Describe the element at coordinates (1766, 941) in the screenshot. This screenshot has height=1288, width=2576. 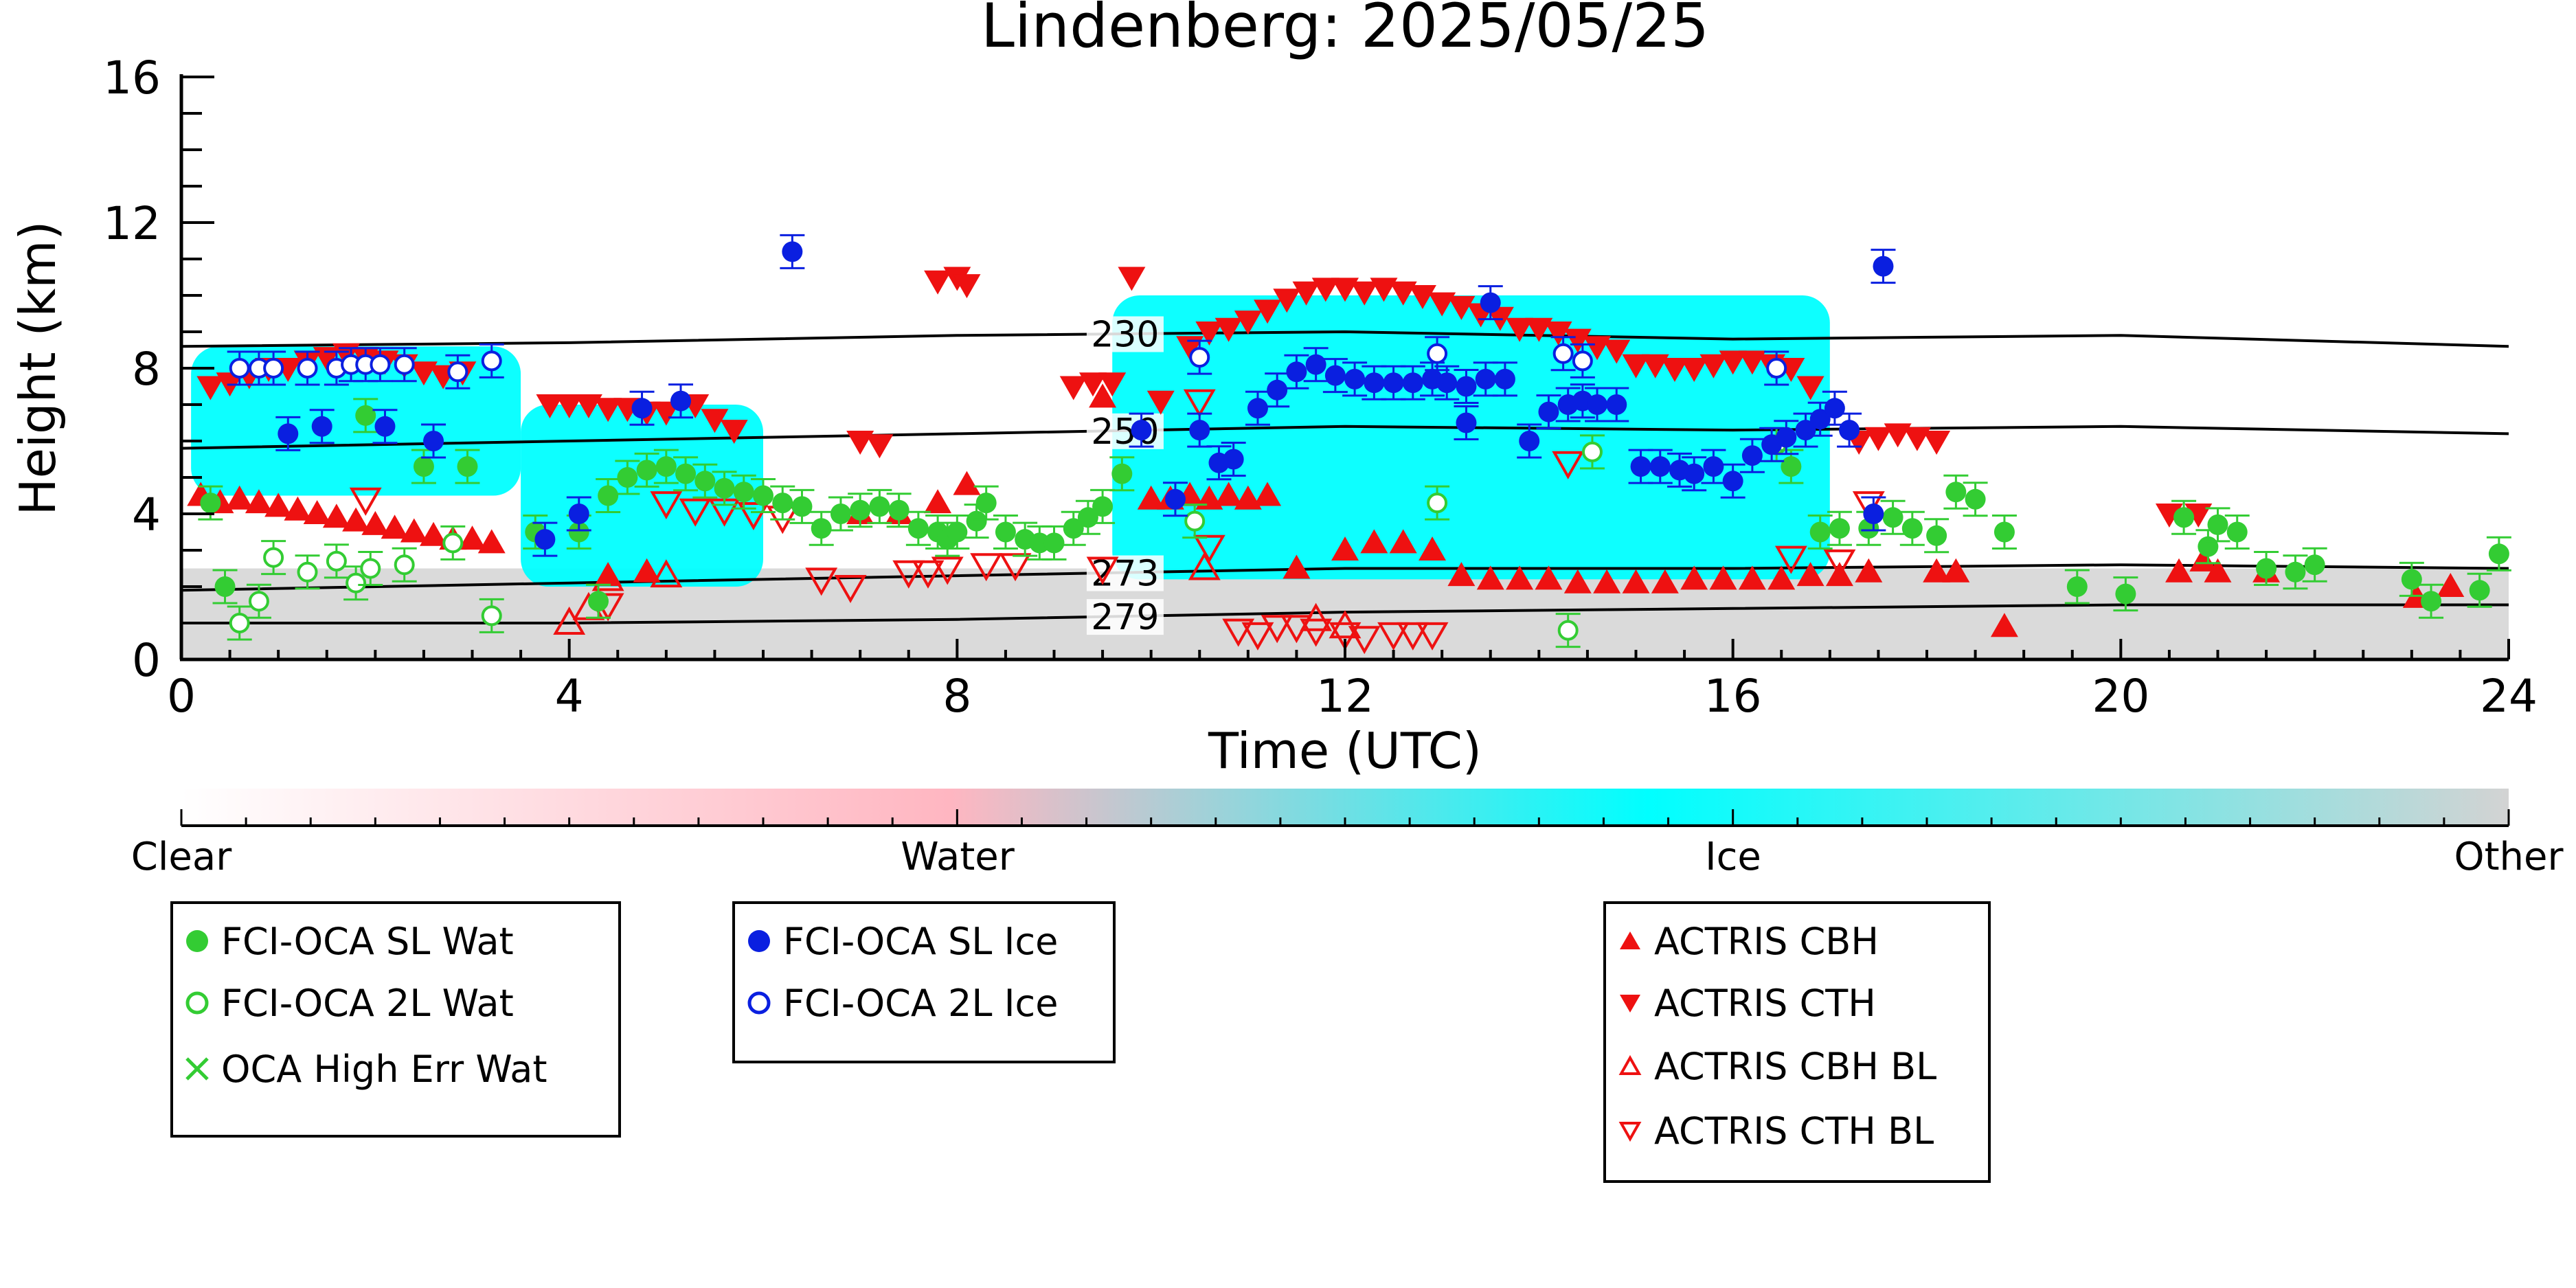
I see `legend-label: ACTRIS CBH` at that location.